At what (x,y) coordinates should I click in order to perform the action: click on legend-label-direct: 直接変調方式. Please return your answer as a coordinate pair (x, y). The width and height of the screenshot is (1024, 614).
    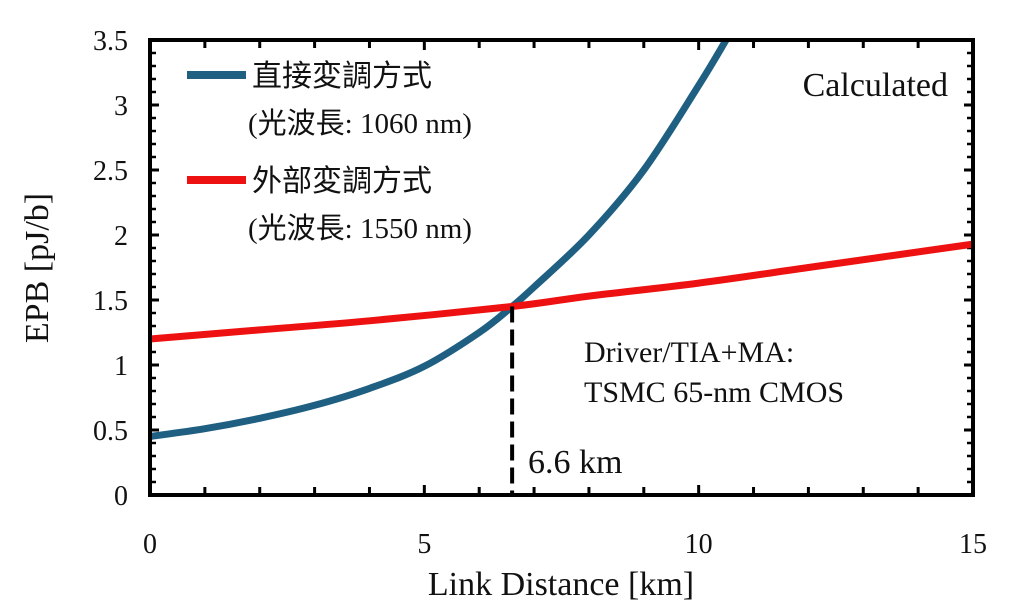
    Looking at the image, I should click on (342, 76).